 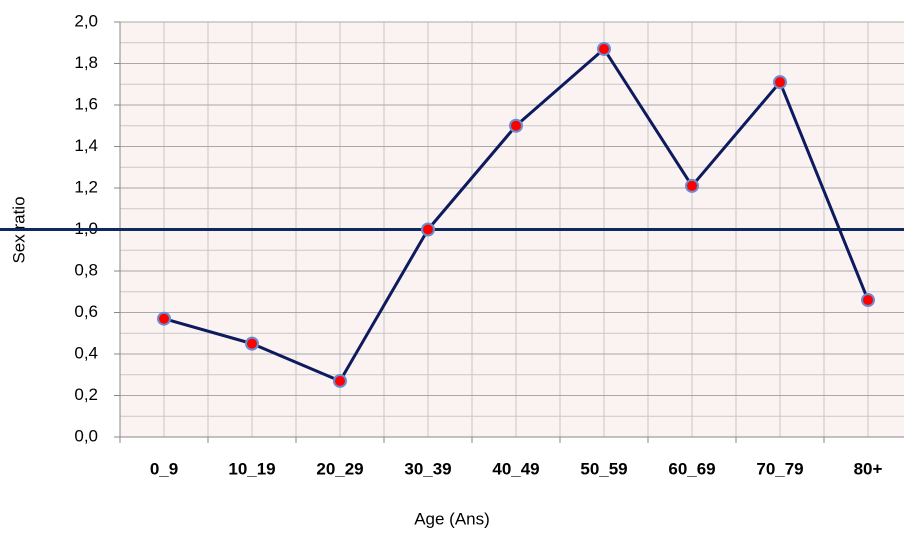 What do you see at coordinates (86, 394) in the screenshot?
I see `y-tick-label: 0,2` at bounding box center [86, 394].